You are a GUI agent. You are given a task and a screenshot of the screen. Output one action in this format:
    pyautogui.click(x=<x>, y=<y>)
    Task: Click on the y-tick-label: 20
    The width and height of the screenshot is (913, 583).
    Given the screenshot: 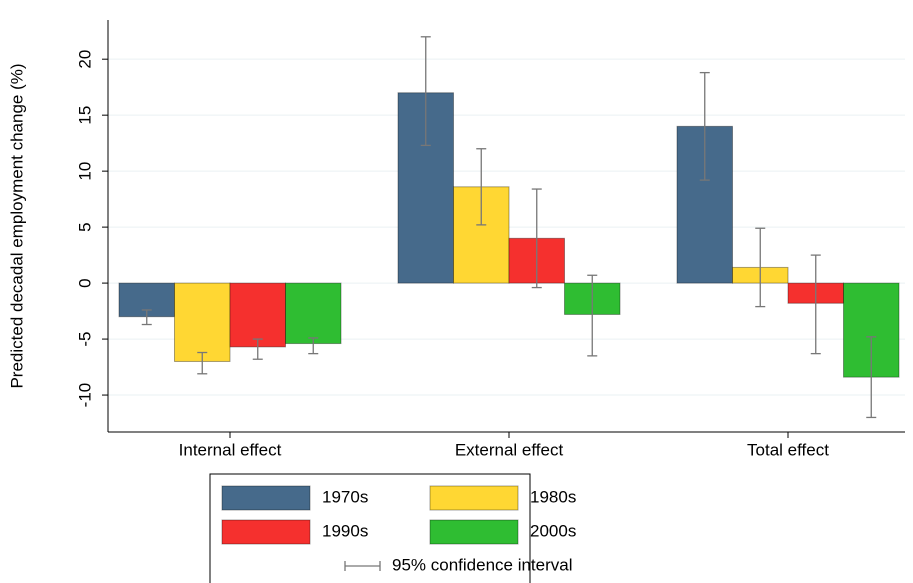 What is the action you would take?
    pyautogui.click(x=84, y=59)
    